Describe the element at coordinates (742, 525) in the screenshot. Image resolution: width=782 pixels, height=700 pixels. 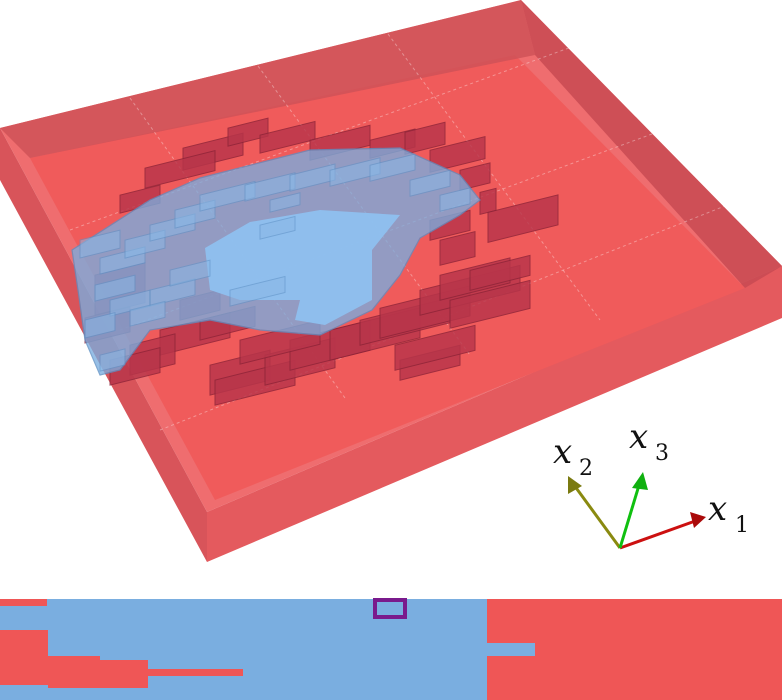
I see `axis-x1-subscript: 1` at that location.